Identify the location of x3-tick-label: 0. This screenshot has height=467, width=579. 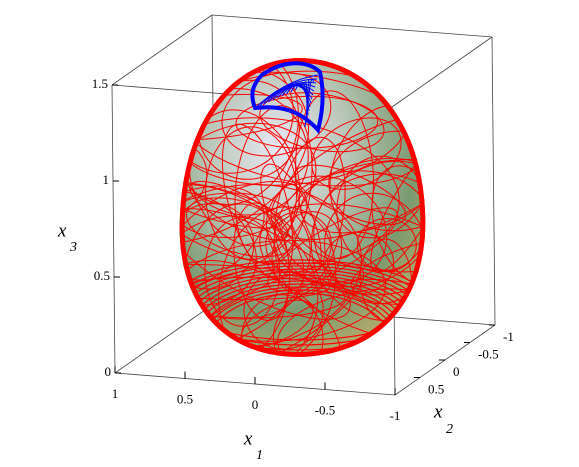
(108, 371).